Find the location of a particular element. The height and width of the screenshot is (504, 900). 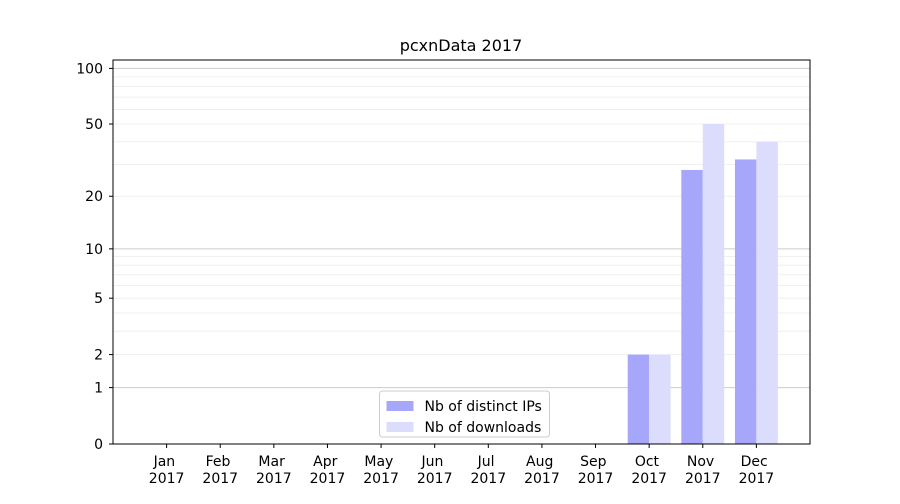

x-tick-label: Jul 2017 is located at coordinates (488, 470).